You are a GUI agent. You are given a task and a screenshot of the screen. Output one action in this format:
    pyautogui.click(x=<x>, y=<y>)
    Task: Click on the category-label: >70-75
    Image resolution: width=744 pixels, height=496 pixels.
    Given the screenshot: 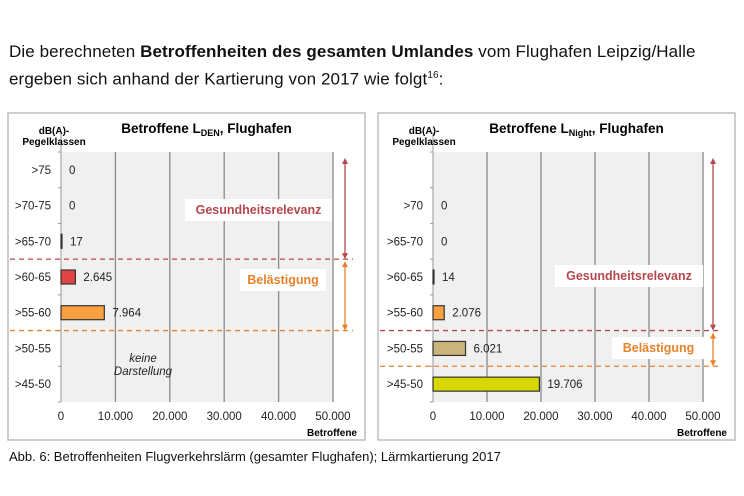 What is the action you would take?
    pyautogui.click(x=33, y=207)
    